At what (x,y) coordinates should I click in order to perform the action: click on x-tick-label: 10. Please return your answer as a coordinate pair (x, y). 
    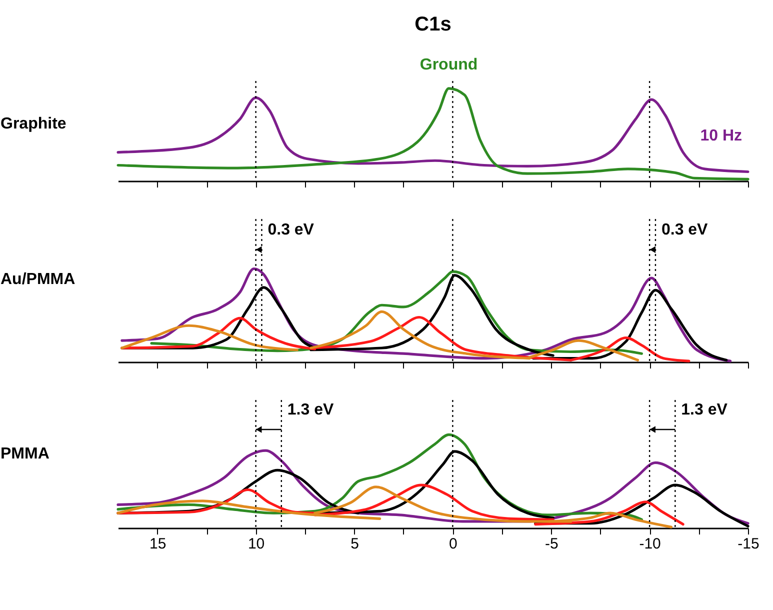
    Looking at the image, I should click on (256, 544).